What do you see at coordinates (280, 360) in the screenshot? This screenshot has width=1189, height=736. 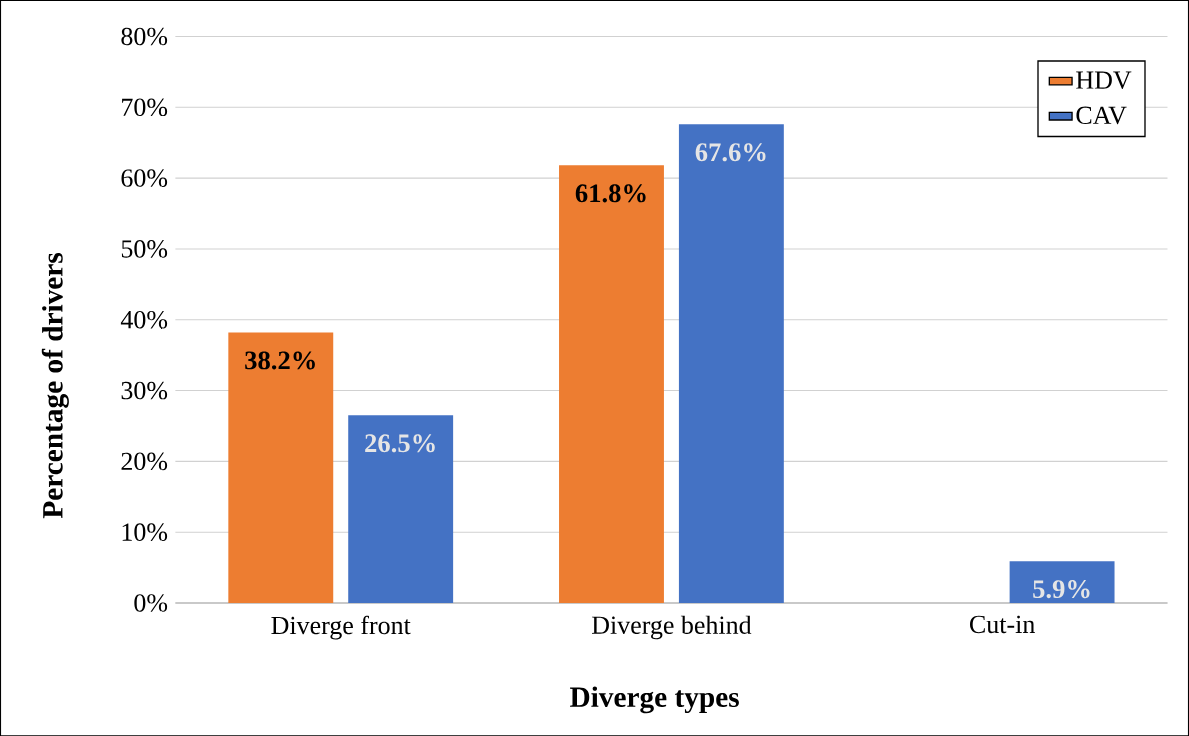 I see `data-label: 38.2%` at bounding box center [280, 360].